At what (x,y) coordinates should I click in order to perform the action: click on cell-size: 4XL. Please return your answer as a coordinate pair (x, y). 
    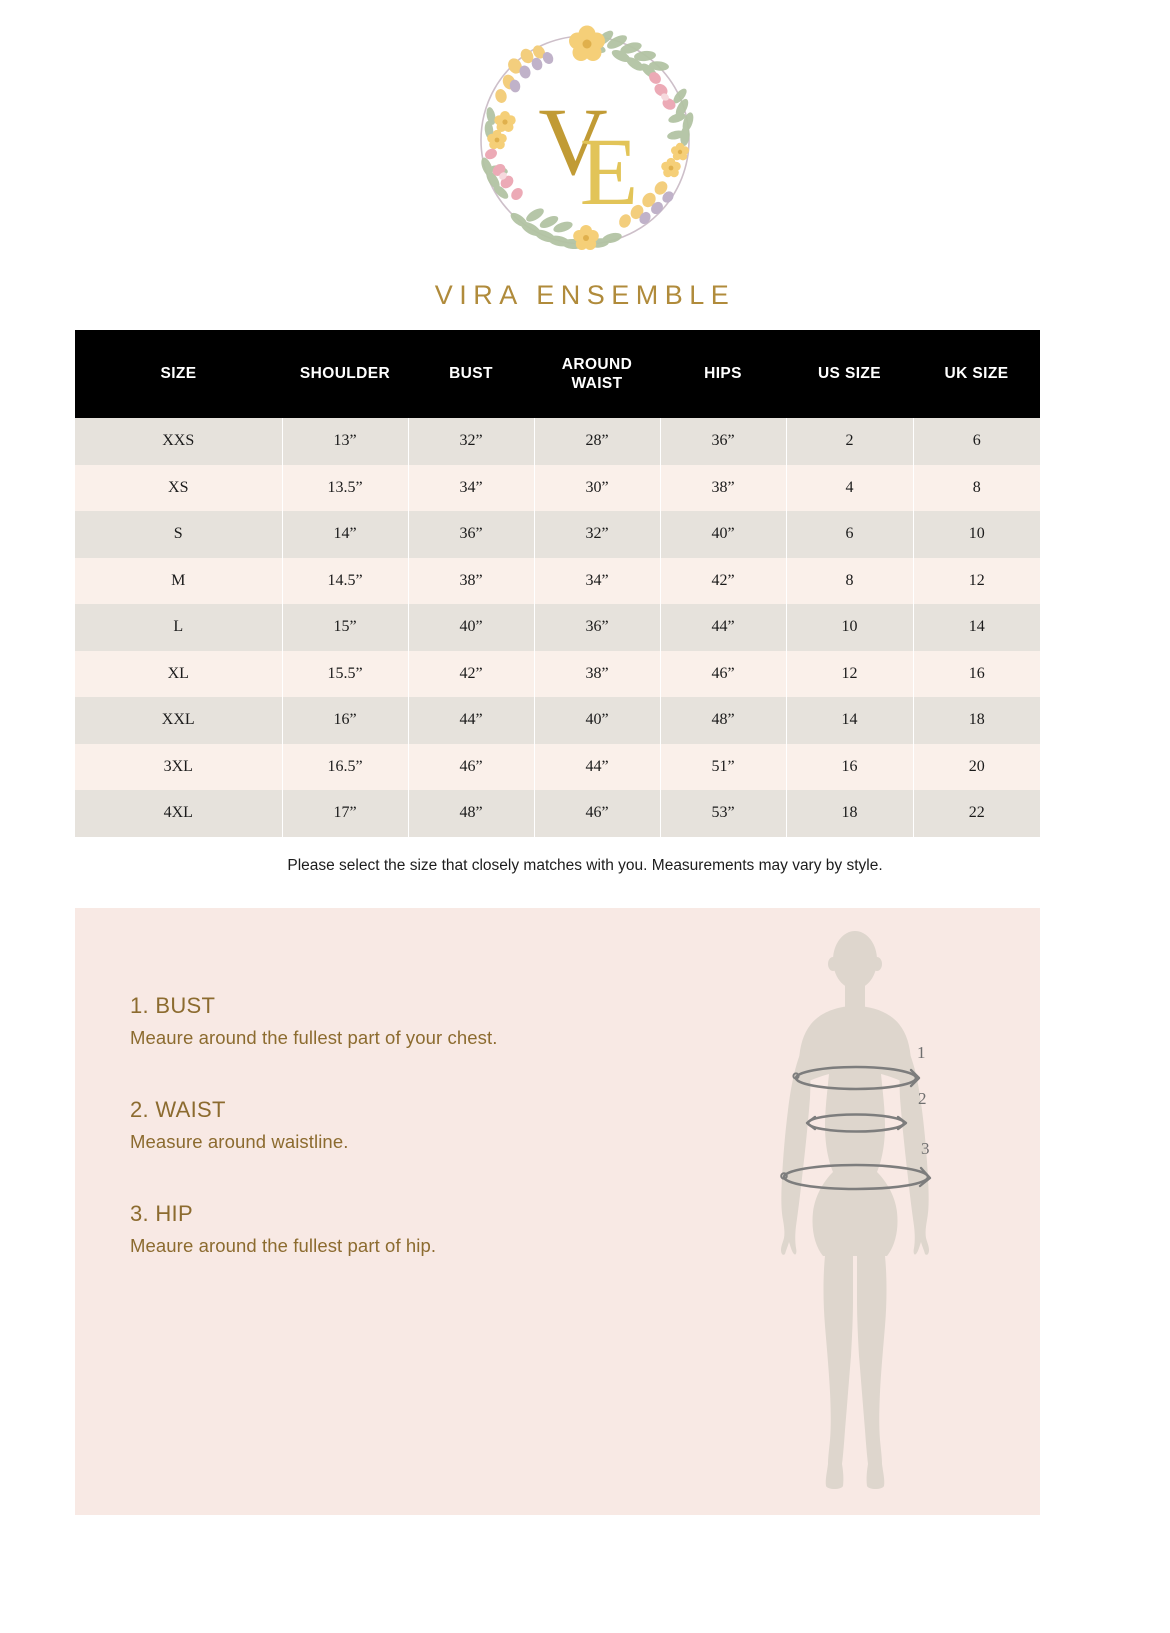
    Looking at the image, I should click on (179, 813).